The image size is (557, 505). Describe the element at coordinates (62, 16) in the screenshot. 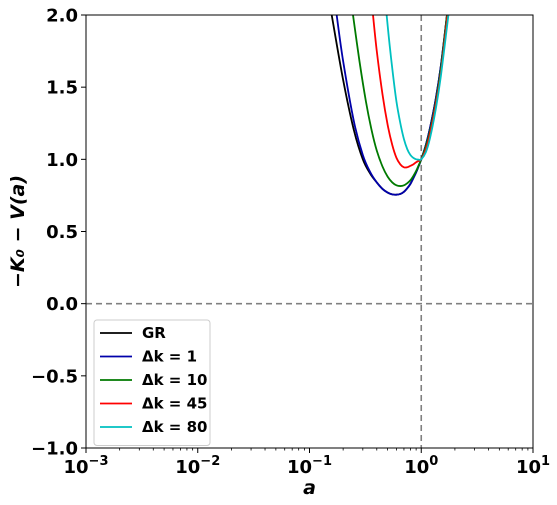

I see `y-tick-label: 2.0` at that location.